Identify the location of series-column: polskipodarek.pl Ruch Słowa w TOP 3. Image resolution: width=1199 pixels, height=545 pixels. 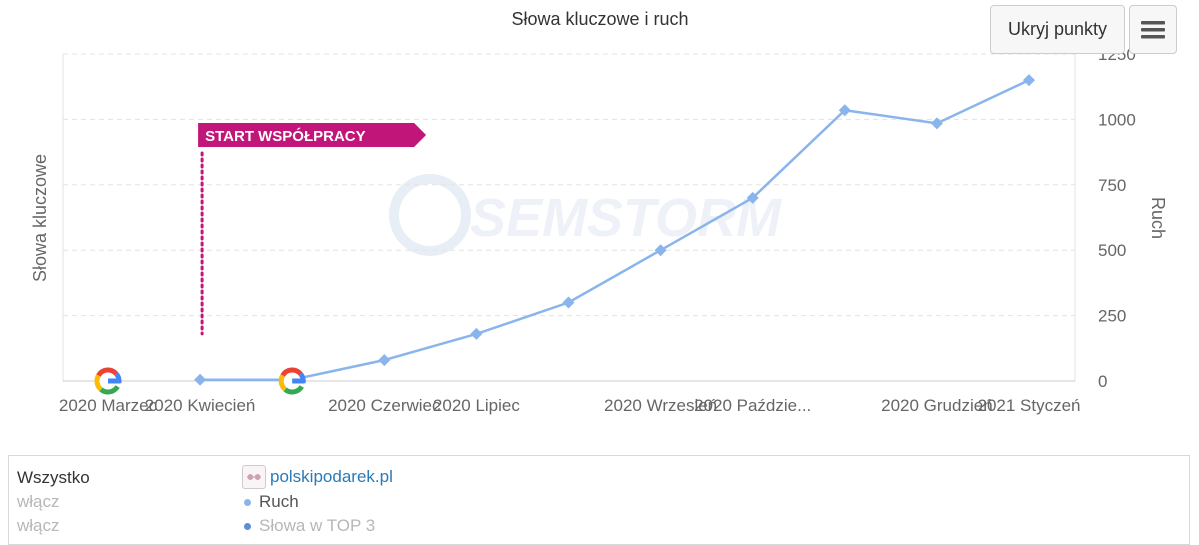
(317, 501).